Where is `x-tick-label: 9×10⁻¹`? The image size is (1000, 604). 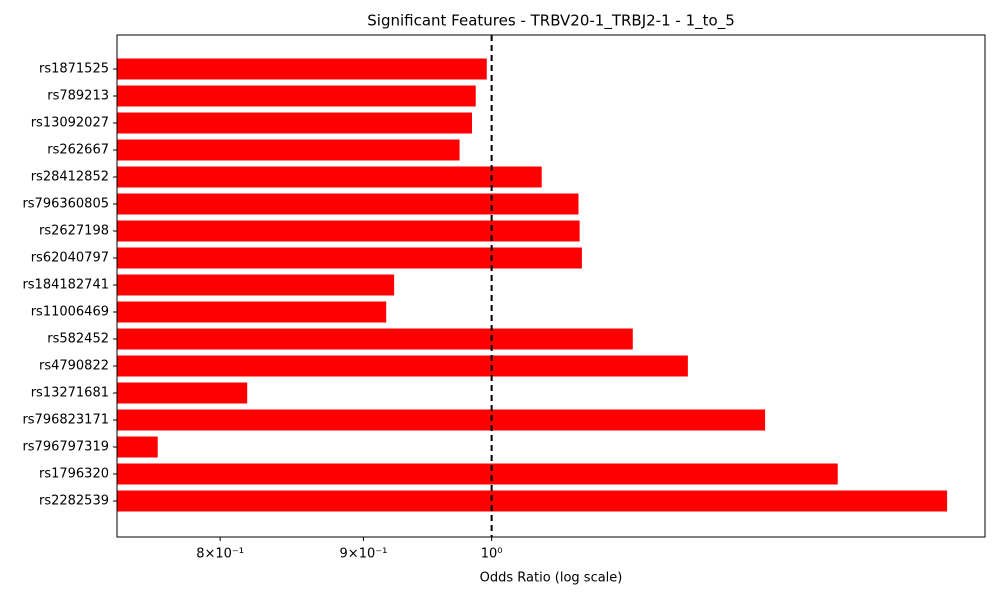
x-tick-label: 9×10⁻¹ is located at coordinates (364, 554).